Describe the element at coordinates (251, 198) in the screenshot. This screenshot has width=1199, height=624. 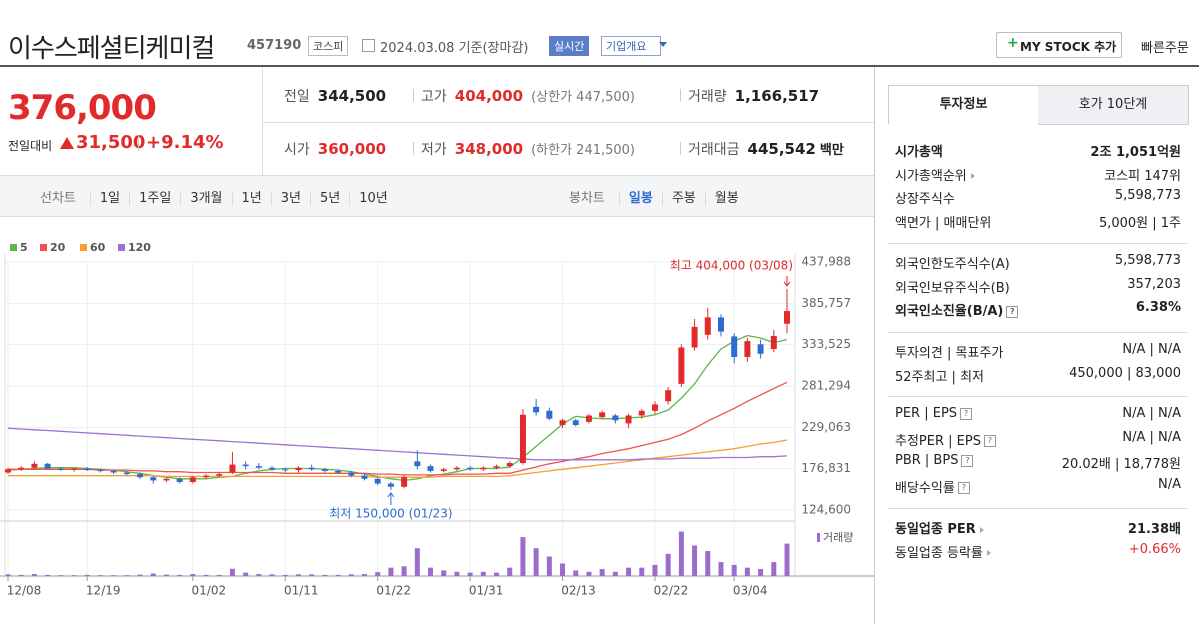
I see `period-tab: 1년` at that location.